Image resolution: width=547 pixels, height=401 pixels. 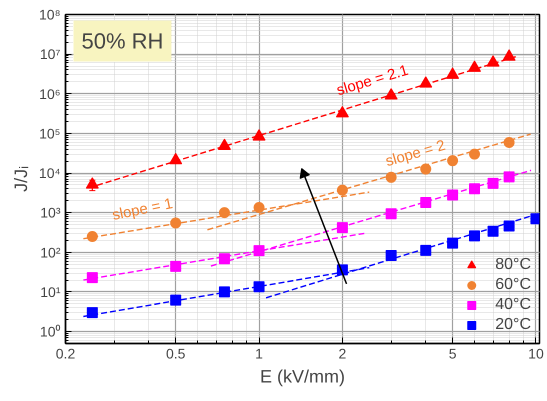 I want to click on x-tick-label: 1, so click(x=259, y=354).